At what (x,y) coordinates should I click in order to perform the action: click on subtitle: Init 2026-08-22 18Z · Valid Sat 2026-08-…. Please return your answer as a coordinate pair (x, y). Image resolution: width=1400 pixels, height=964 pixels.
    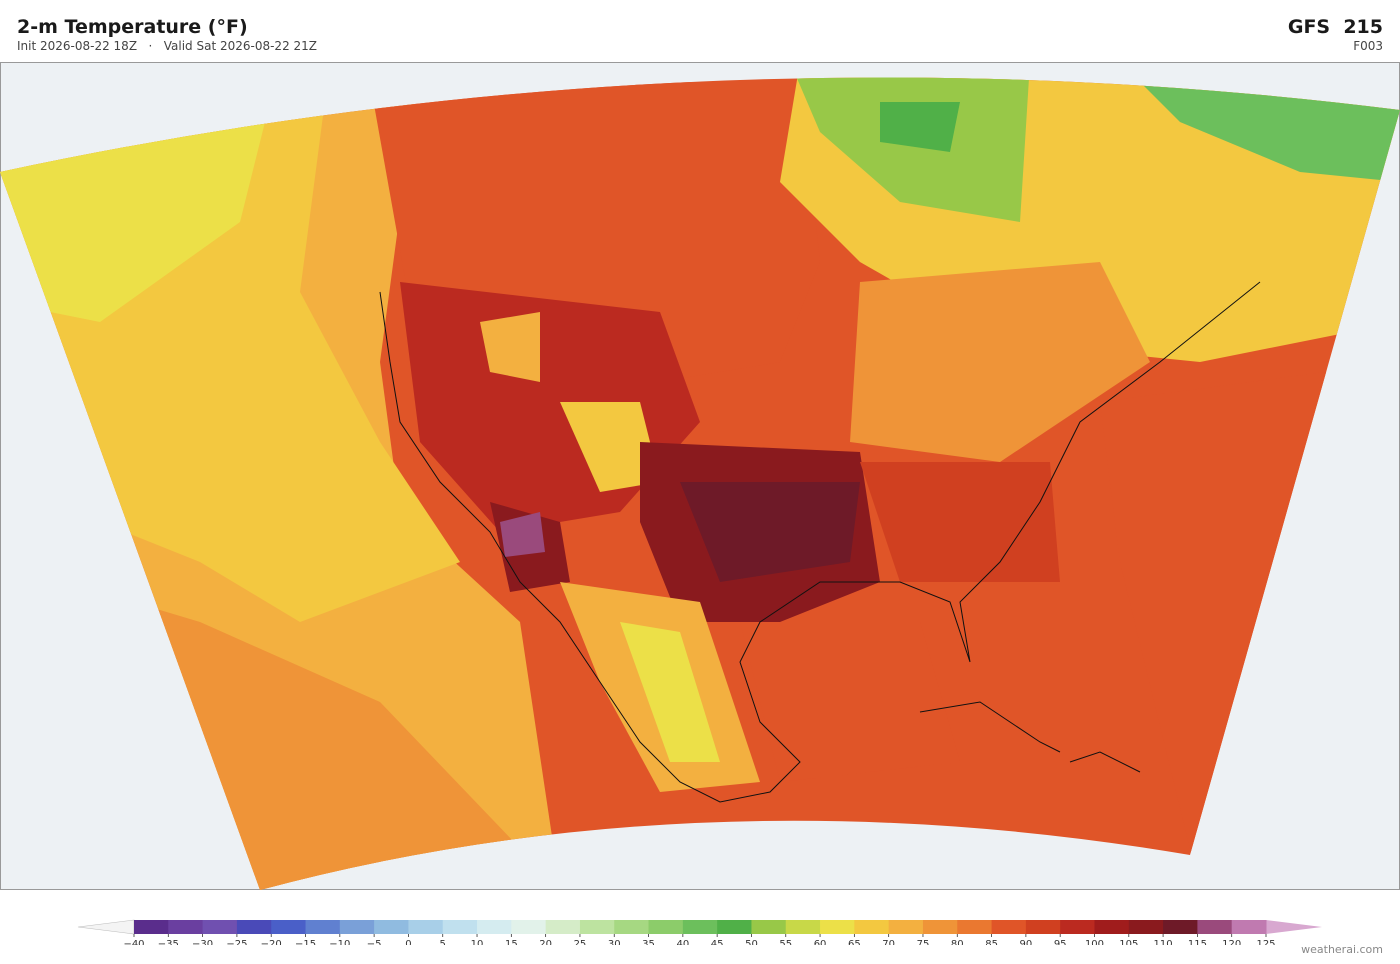
    Looking at the image, I should click on (167, 46).